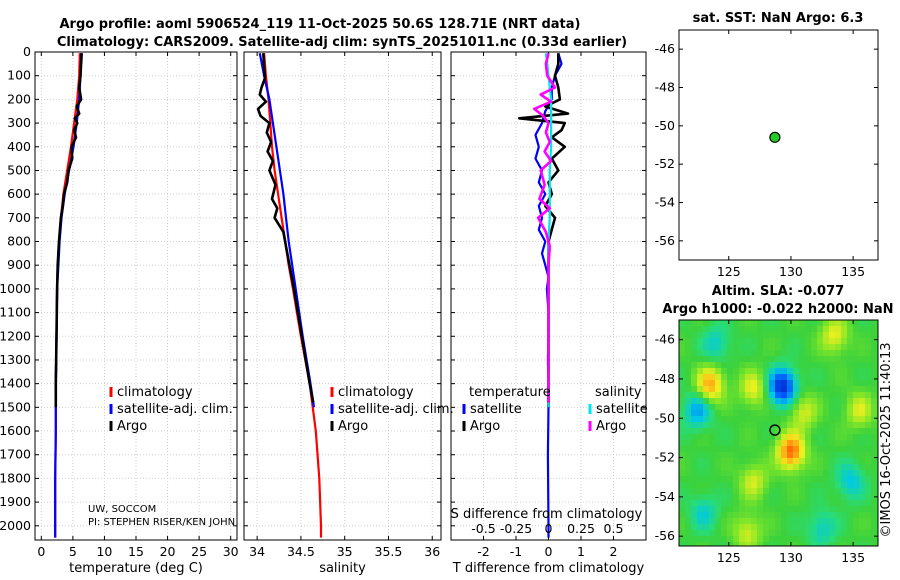  What do you see at coordinates (155, 392) in the screenshot?
I see `temperature-legend-label: climatology` at bounding box center [155, 392].